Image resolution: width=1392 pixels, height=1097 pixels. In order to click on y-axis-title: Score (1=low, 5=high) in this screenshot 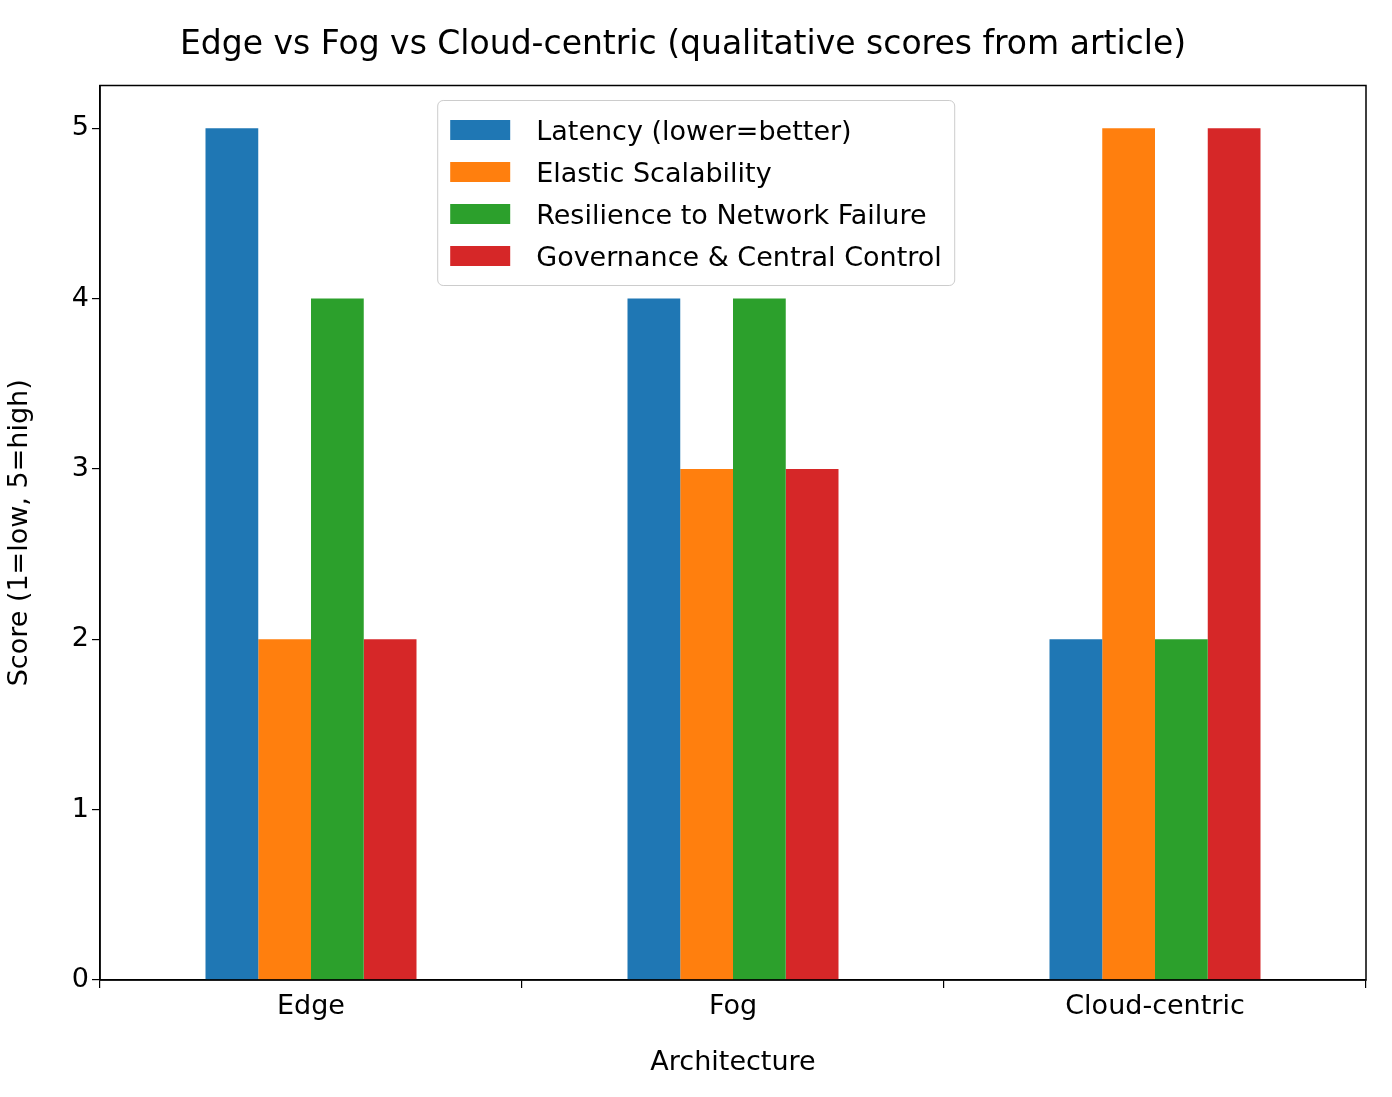, I will do `click(18, 533)`.